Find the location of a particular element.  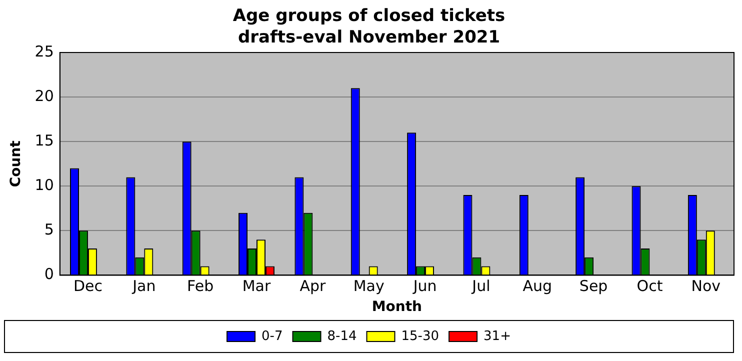

x-tick-label: Mar is located at coordinates (257, 286).